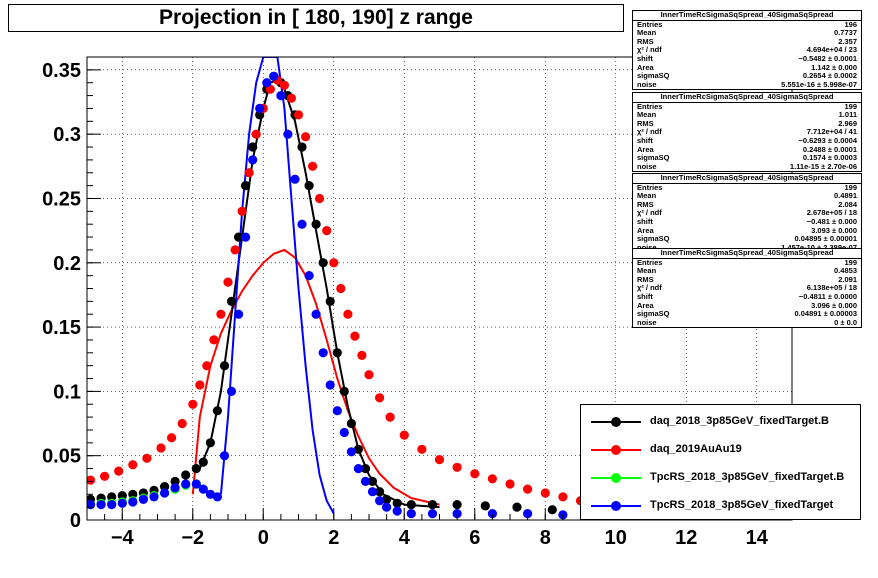  Describe the element at coordinates (825, 239) in the screenshot. I see `stat-value: 0.04895 ± 0.00001` at that location.